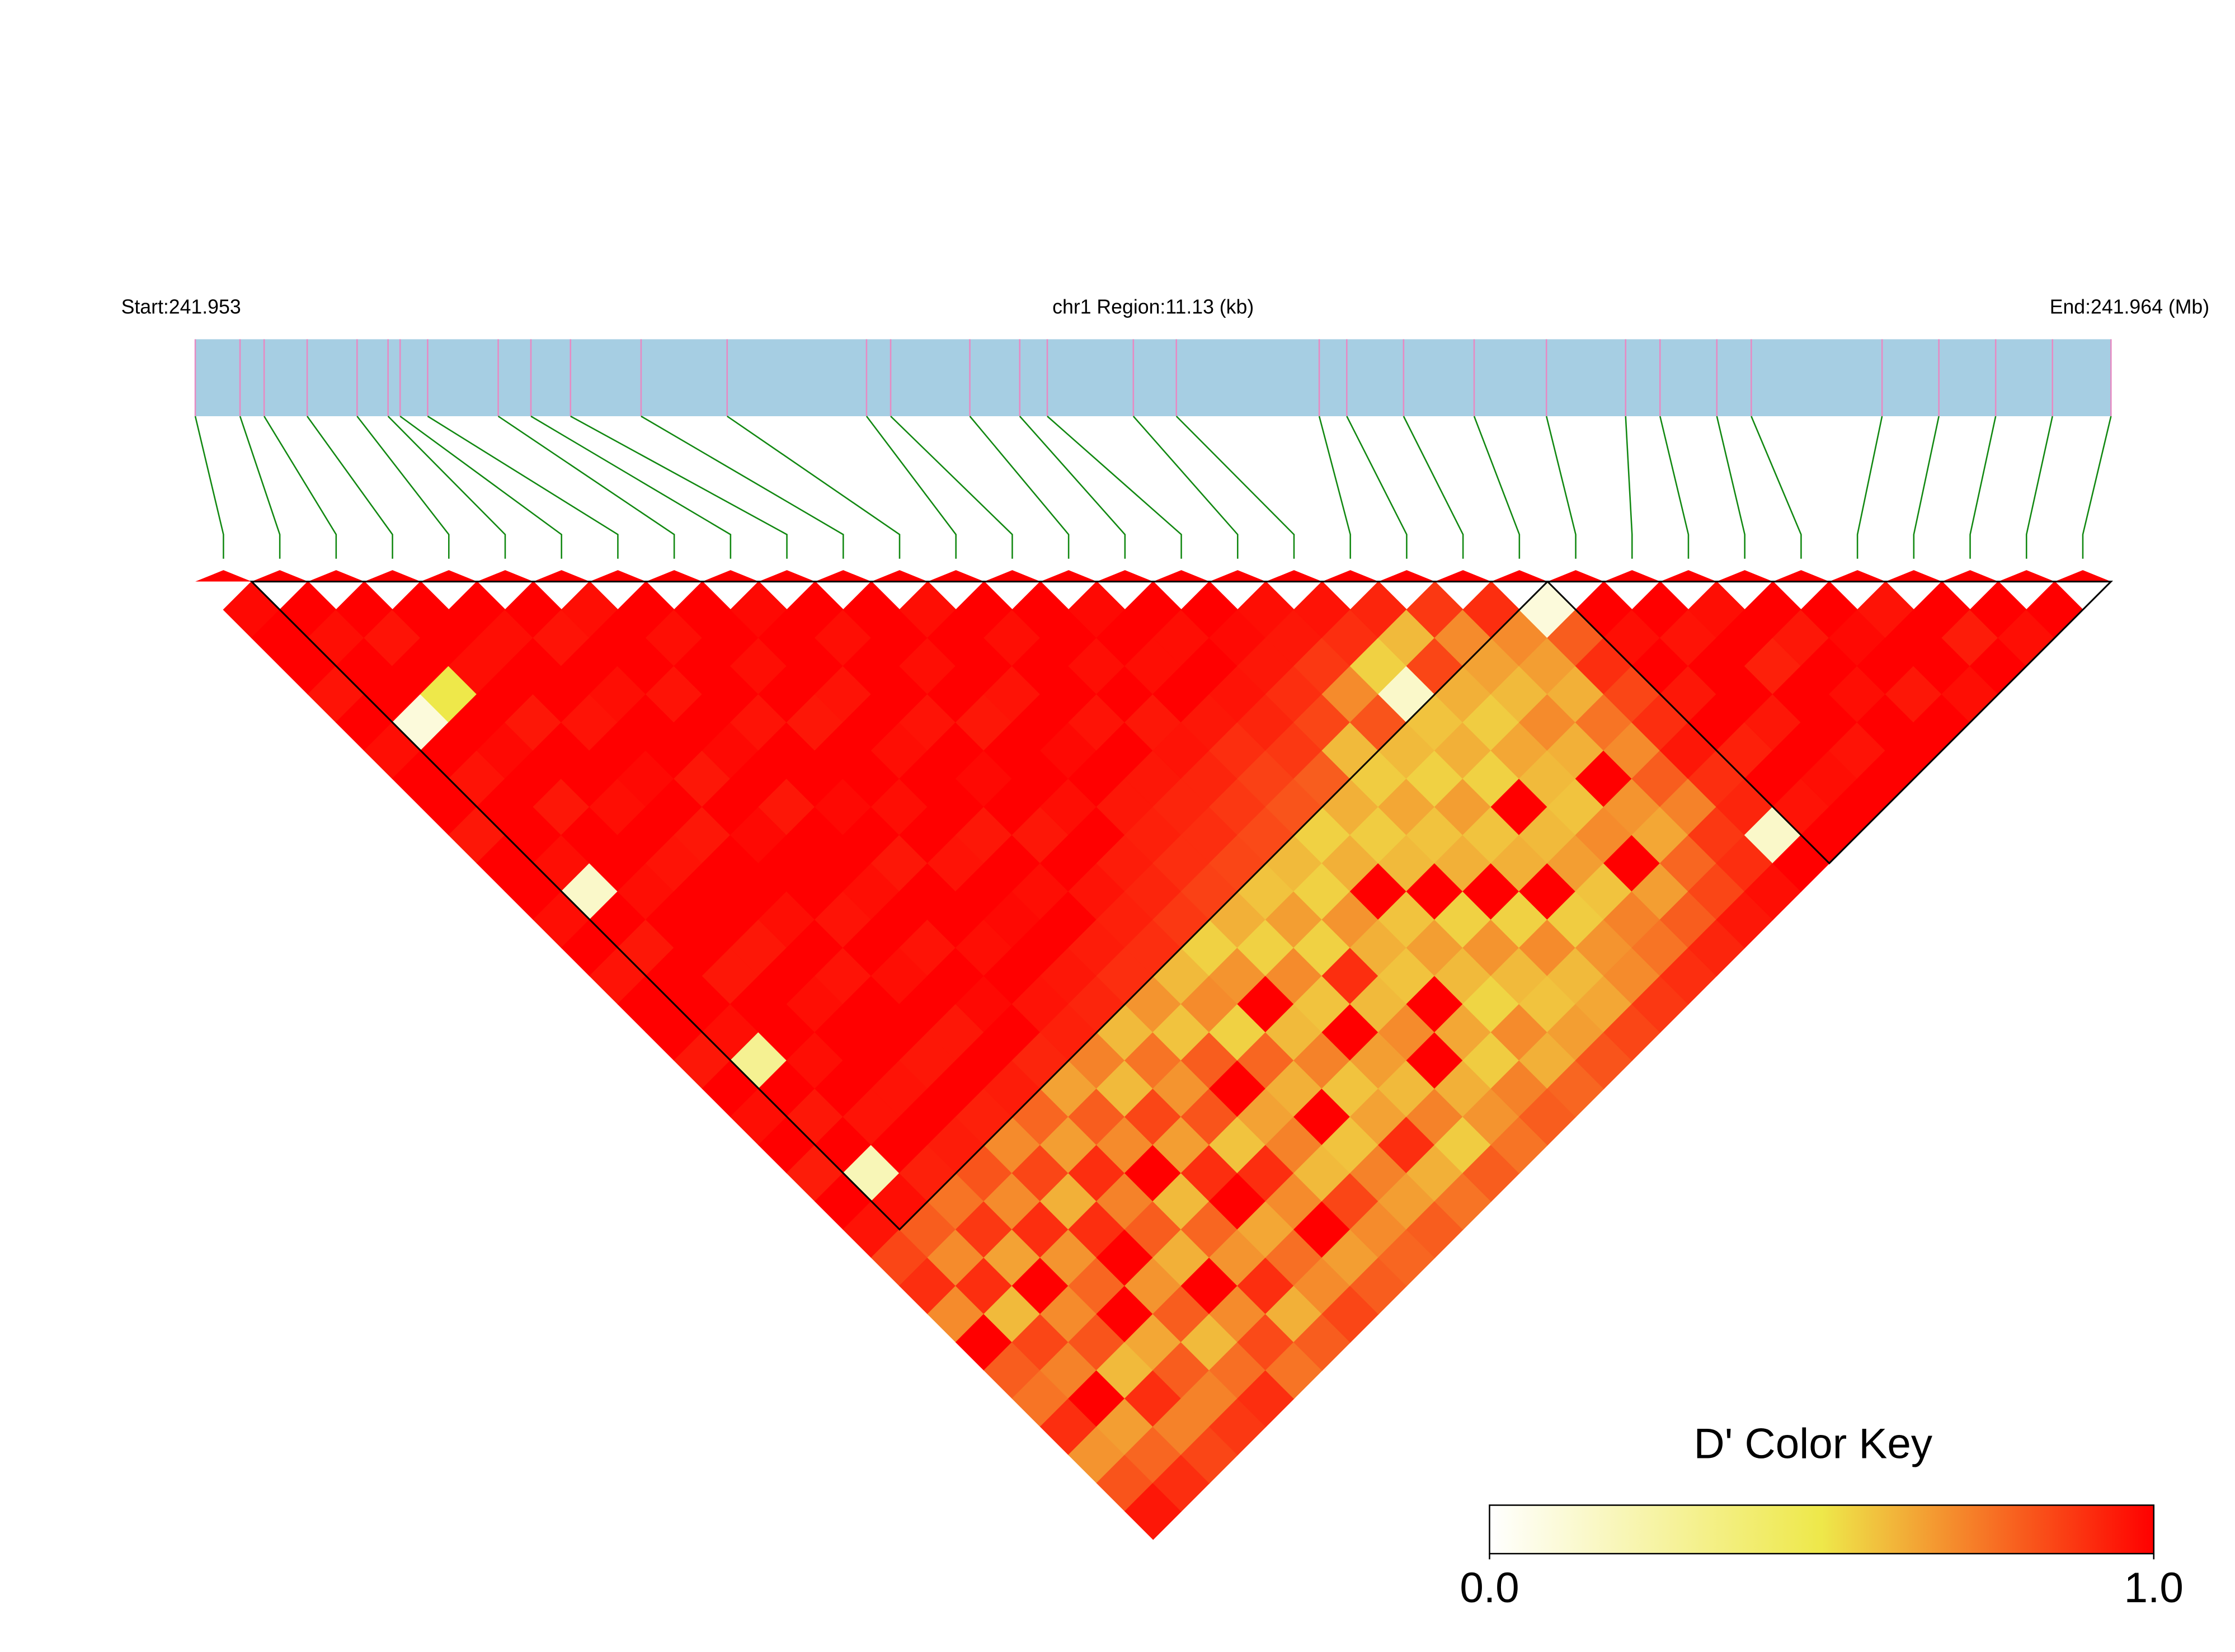 This screenshot has width=2235, height=1652. What do you see at coordinates (1489, 1588) in the screenshot?
I see `key-tick-label: 0.0` at bounding box center [1489, 1588].